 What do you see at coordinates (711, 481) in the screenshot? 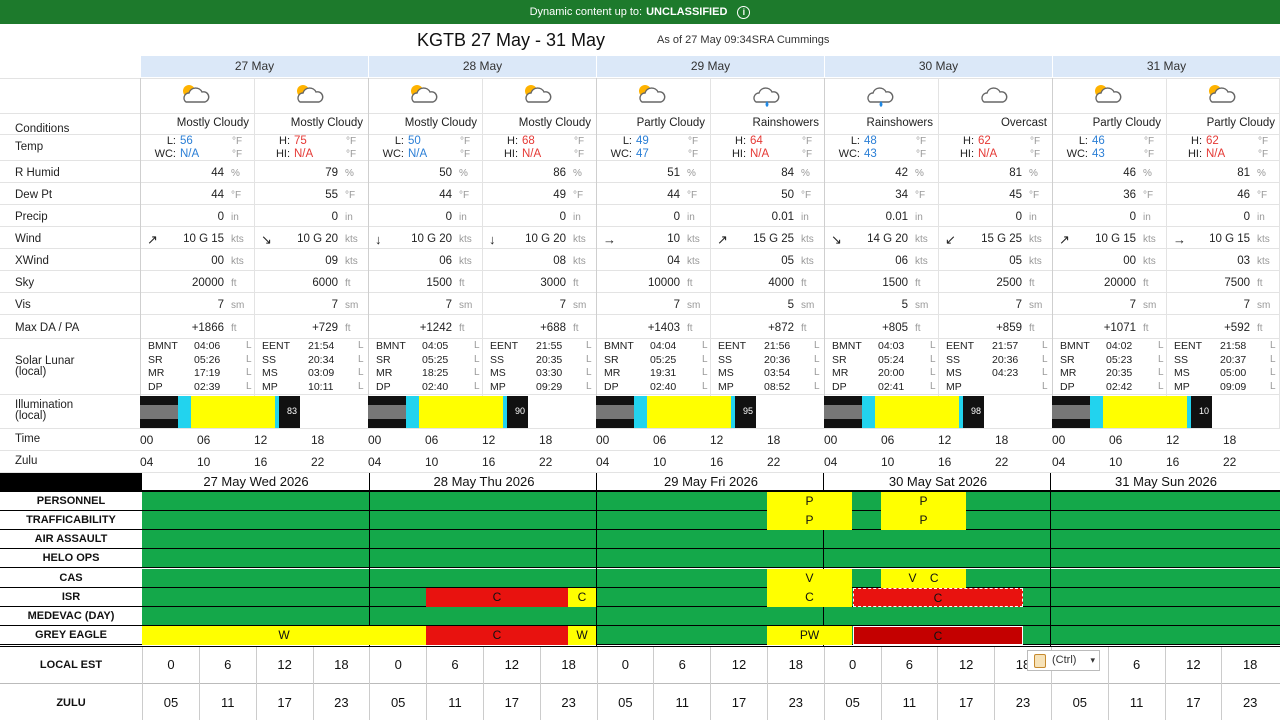
I see `chart-day-header: 29 May Fri 2026` at bounding box center [711, 481].